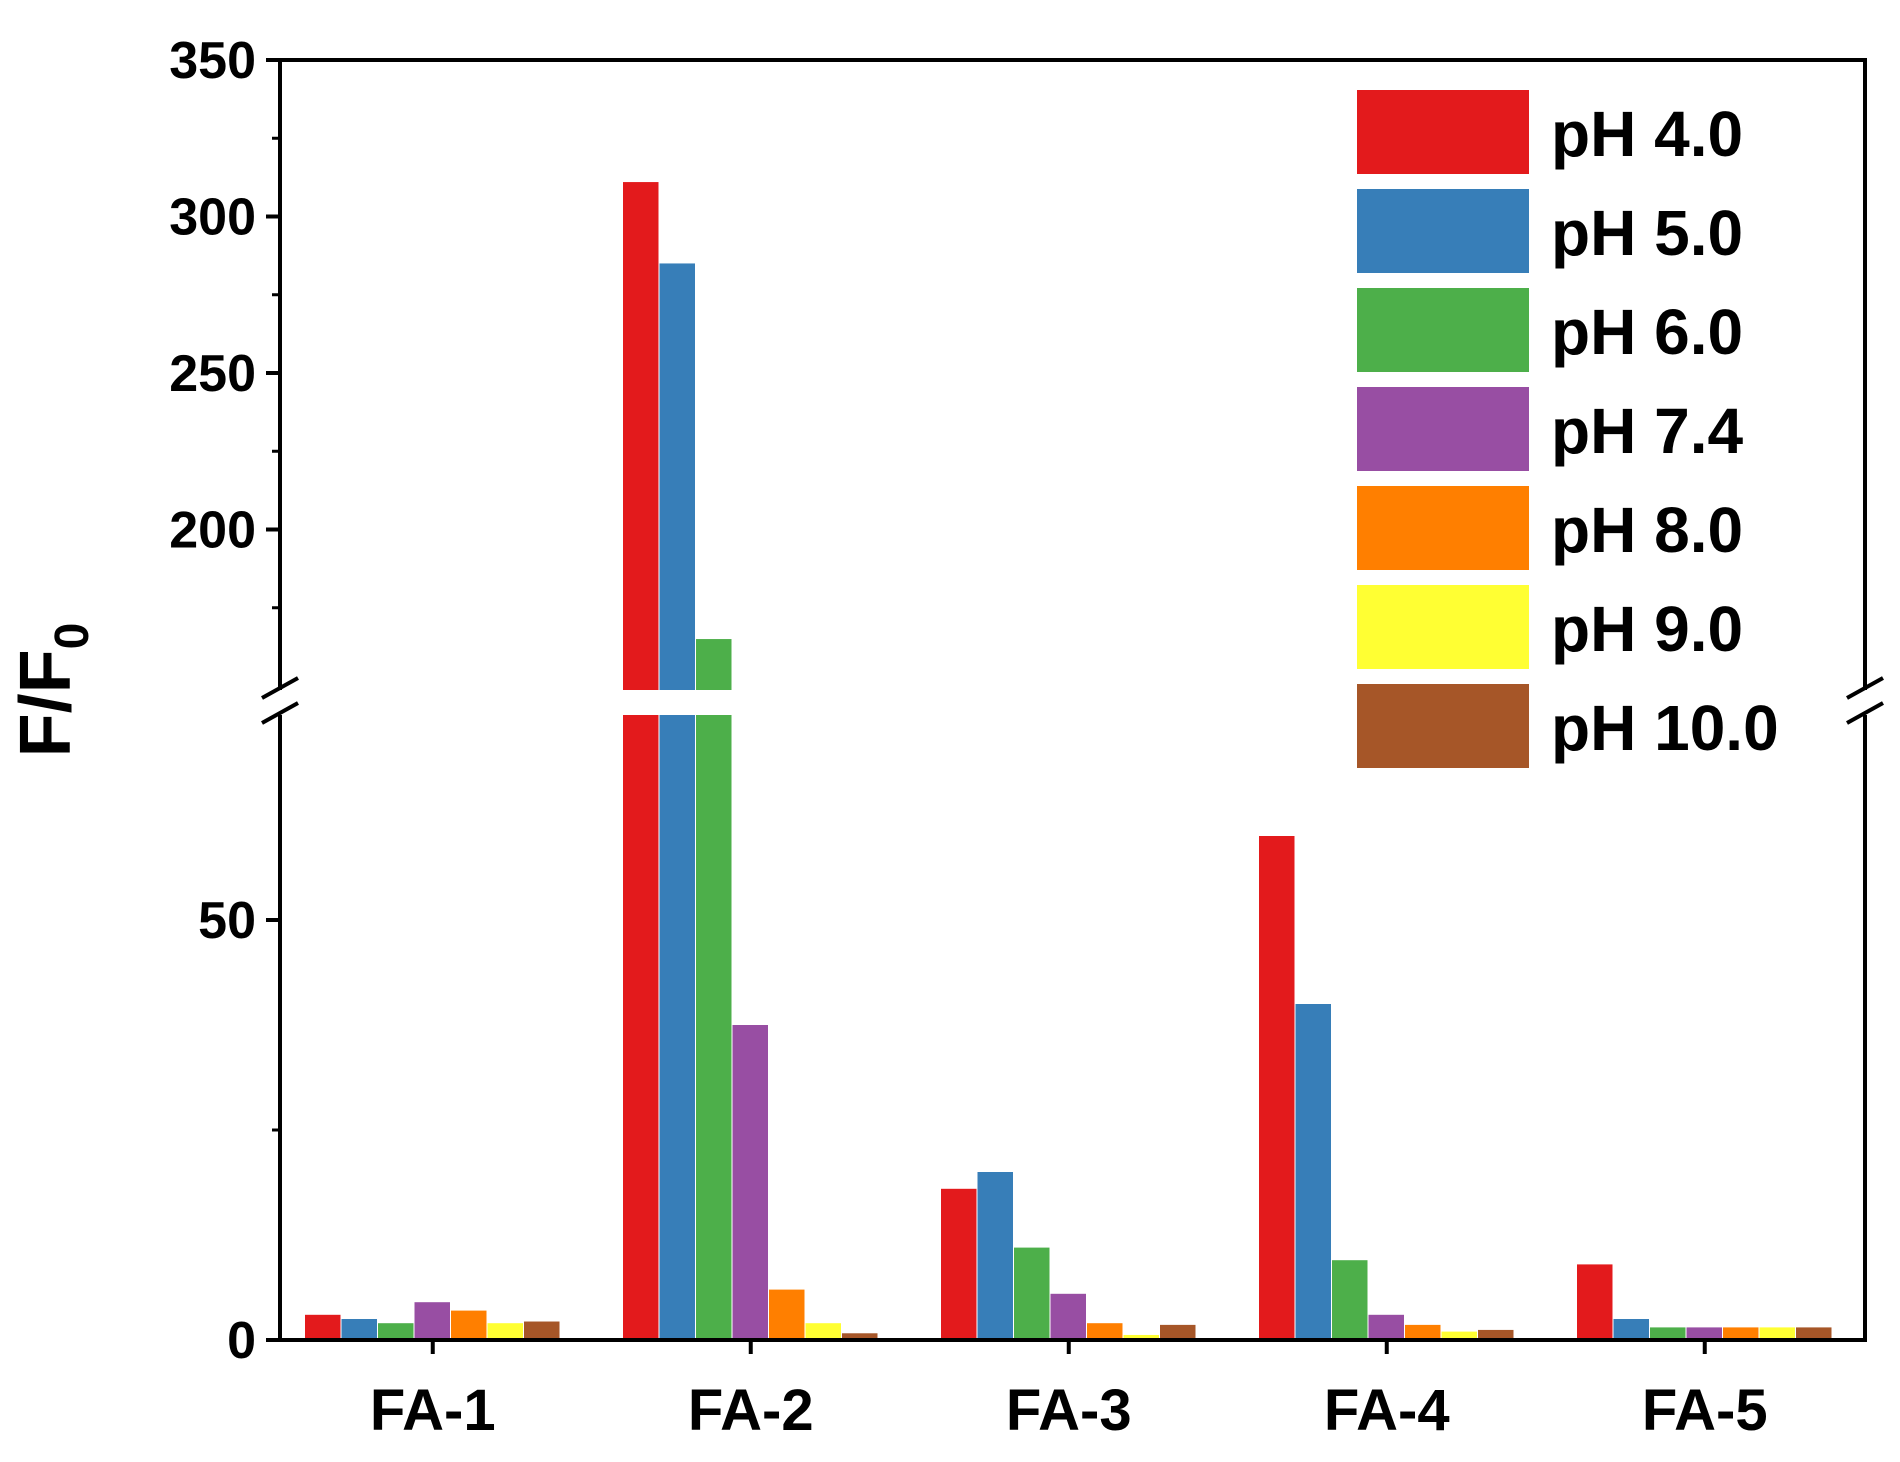  Describe the element at coordinates (212, 531) in the screenshot. I see `y-tick-label: 200` at that location.